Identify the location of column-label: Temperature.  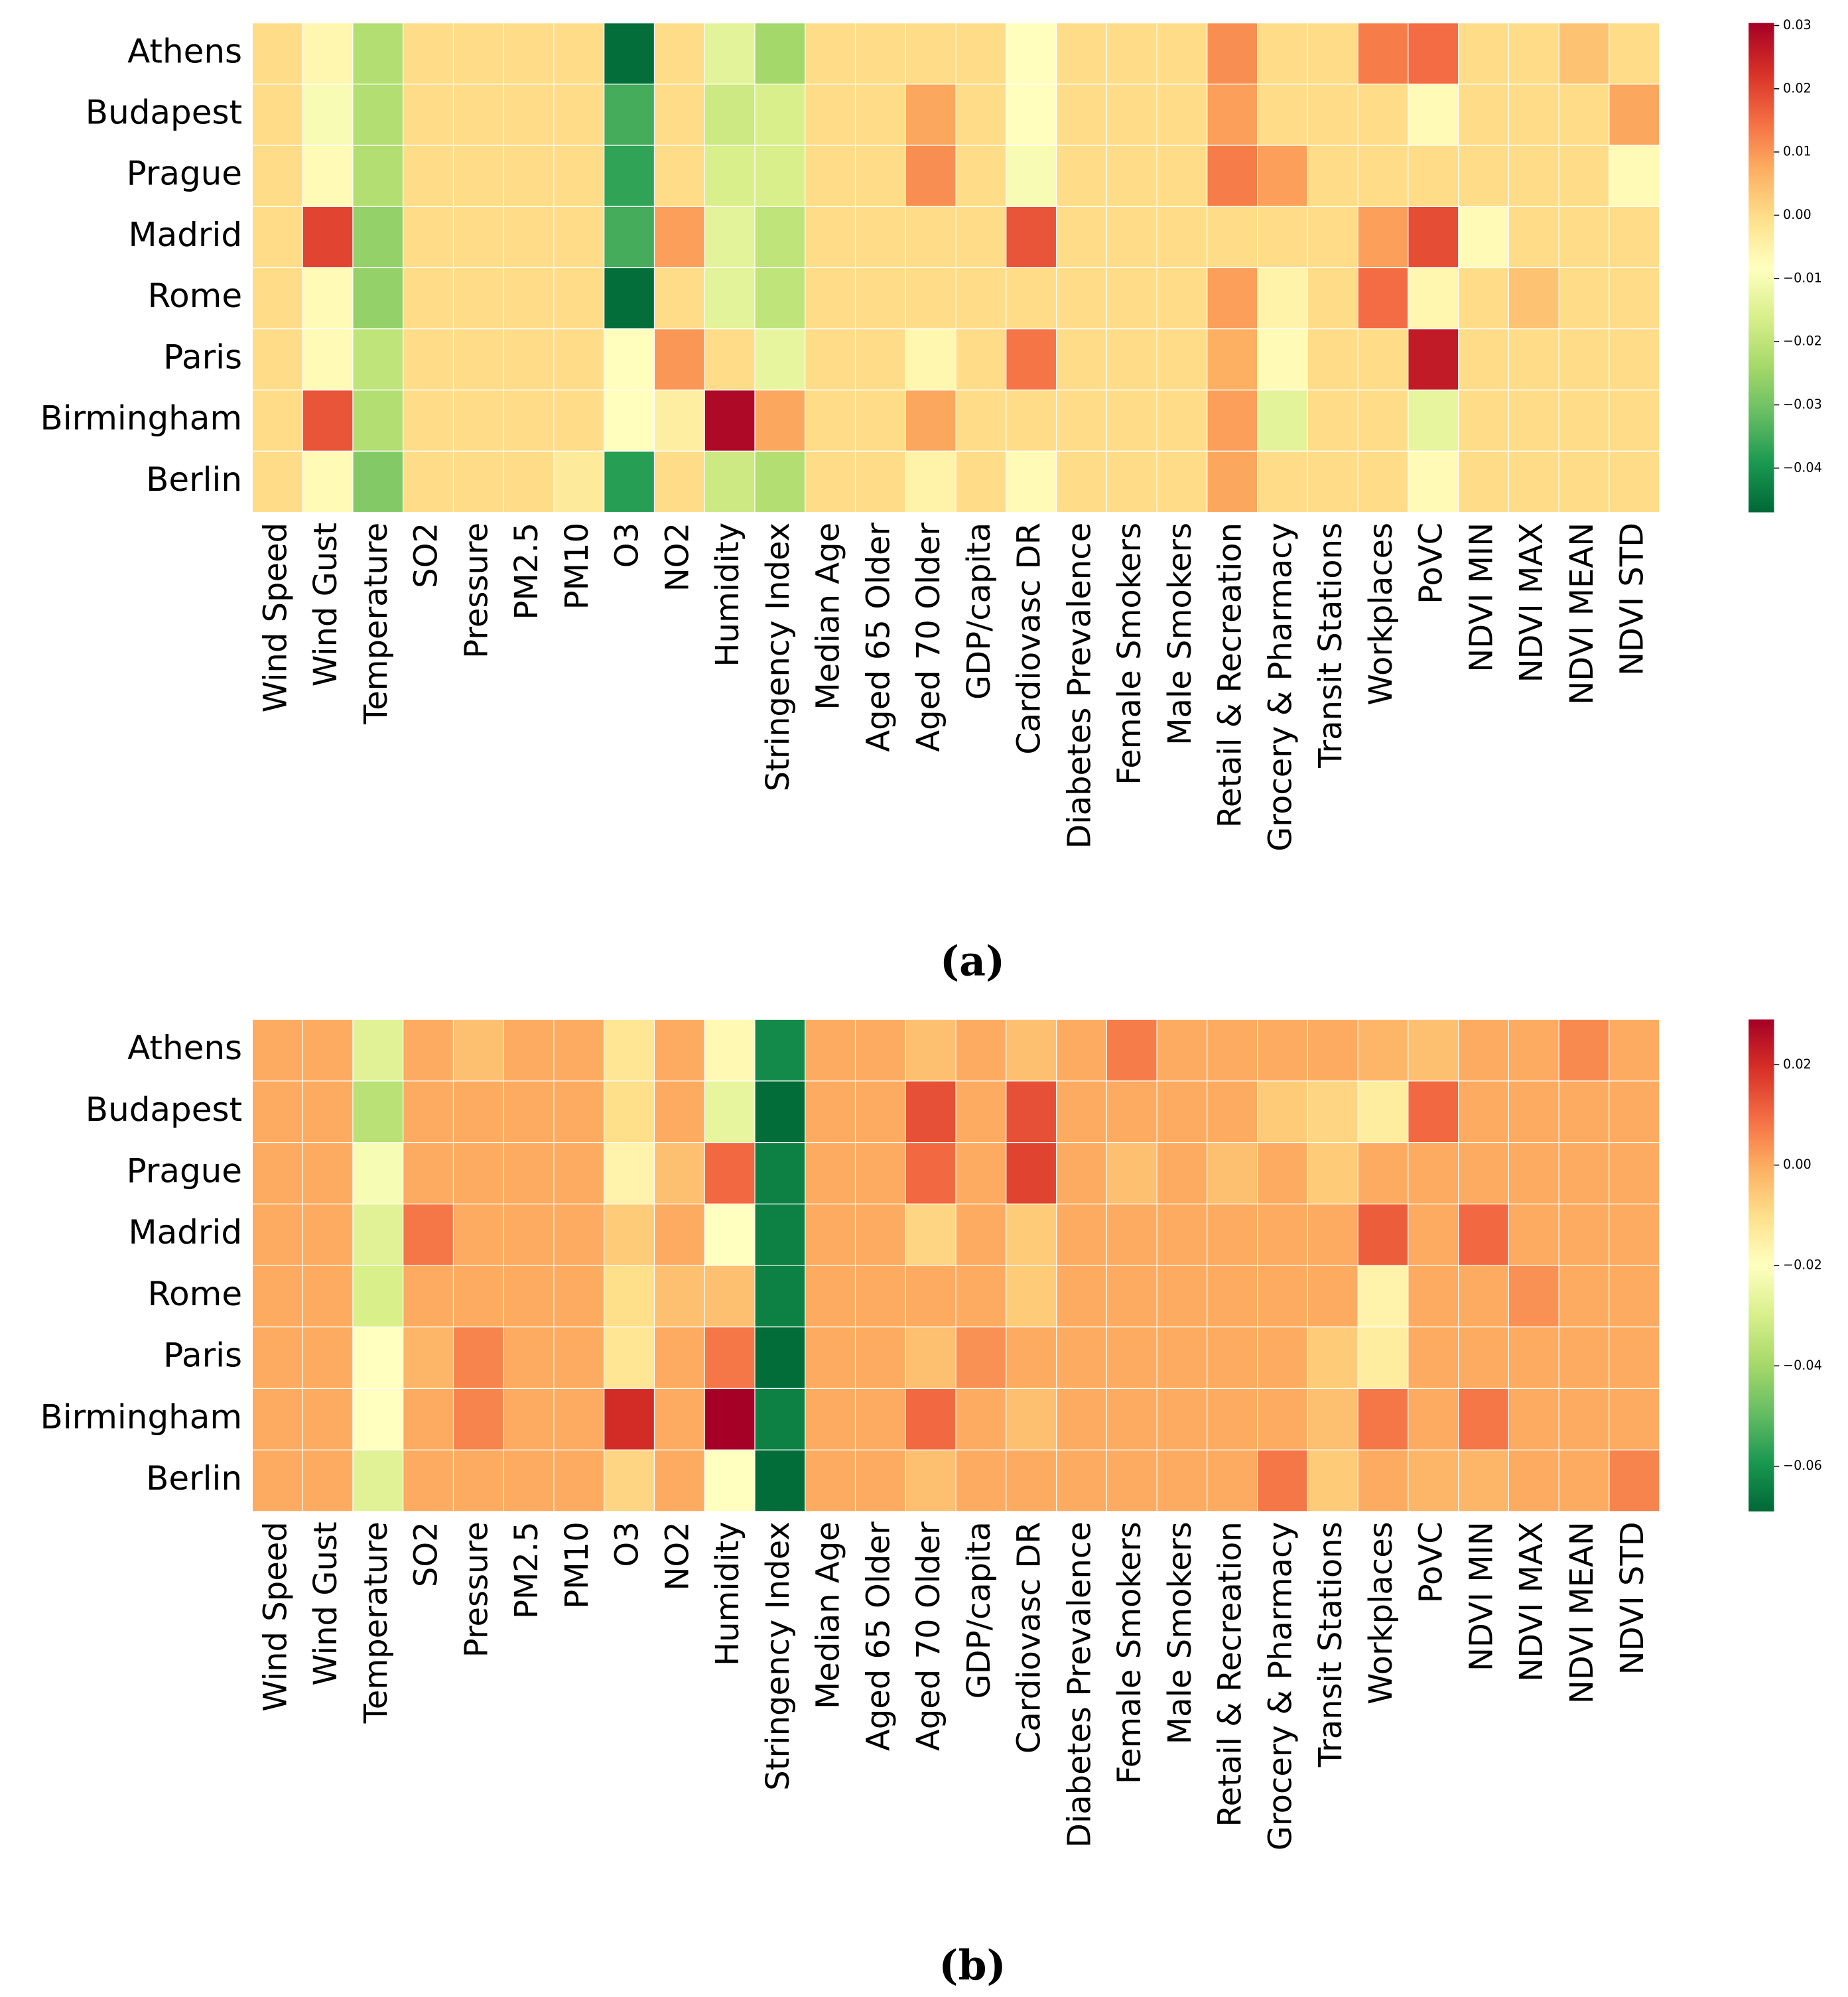
(376, 624).